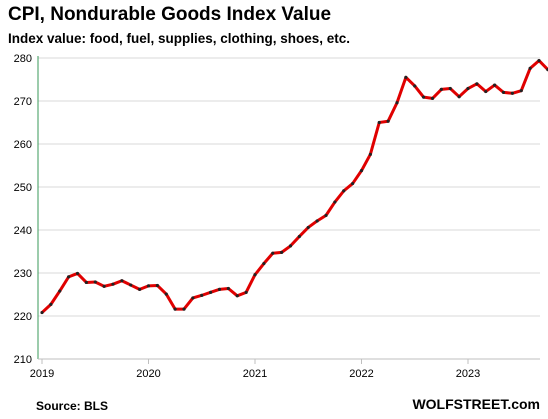  What do you see at coordinates (23, 231) in the screenshot?
I see `y-tick-label-240: 240` at bounding box center [23, 231].